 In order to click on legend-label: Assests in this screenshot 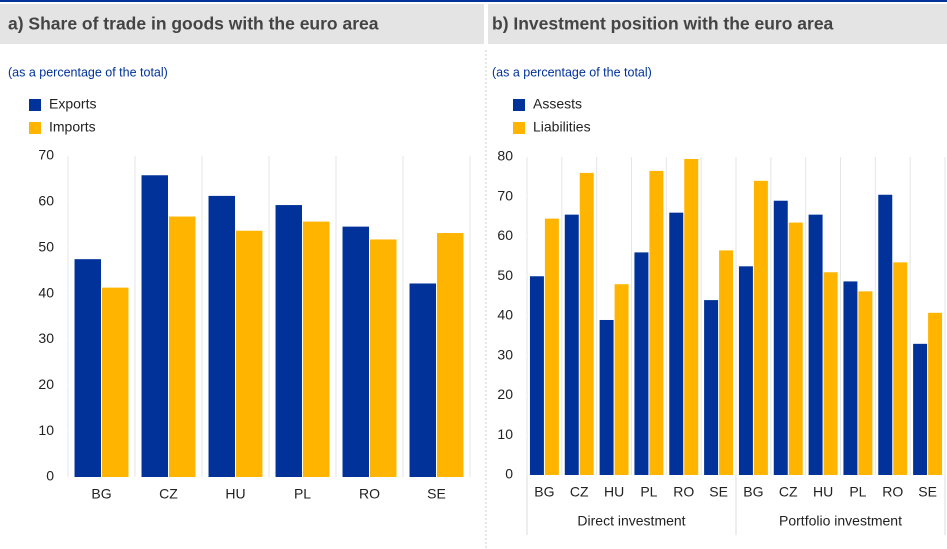, I will do `click(557, 104)`.